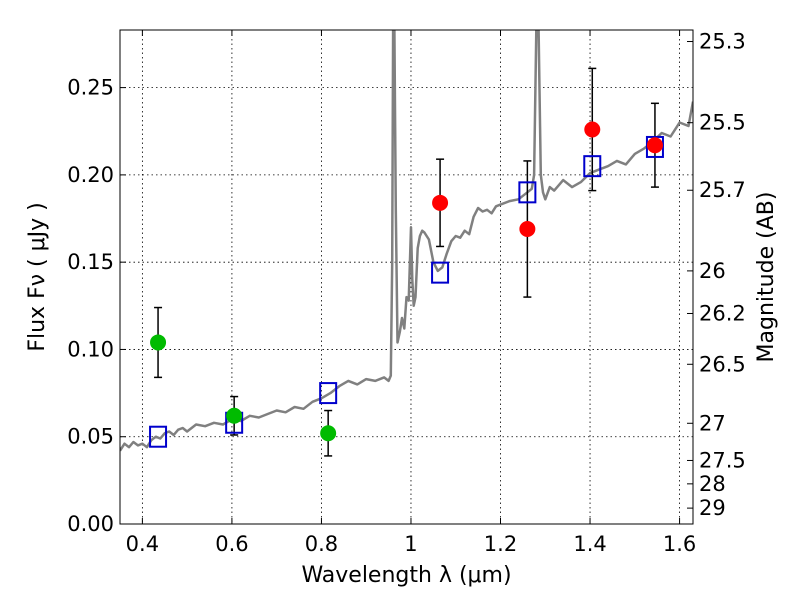 The image size is (800, 600). I want to click on right-tick-label: 26.5, so click(722, 364).